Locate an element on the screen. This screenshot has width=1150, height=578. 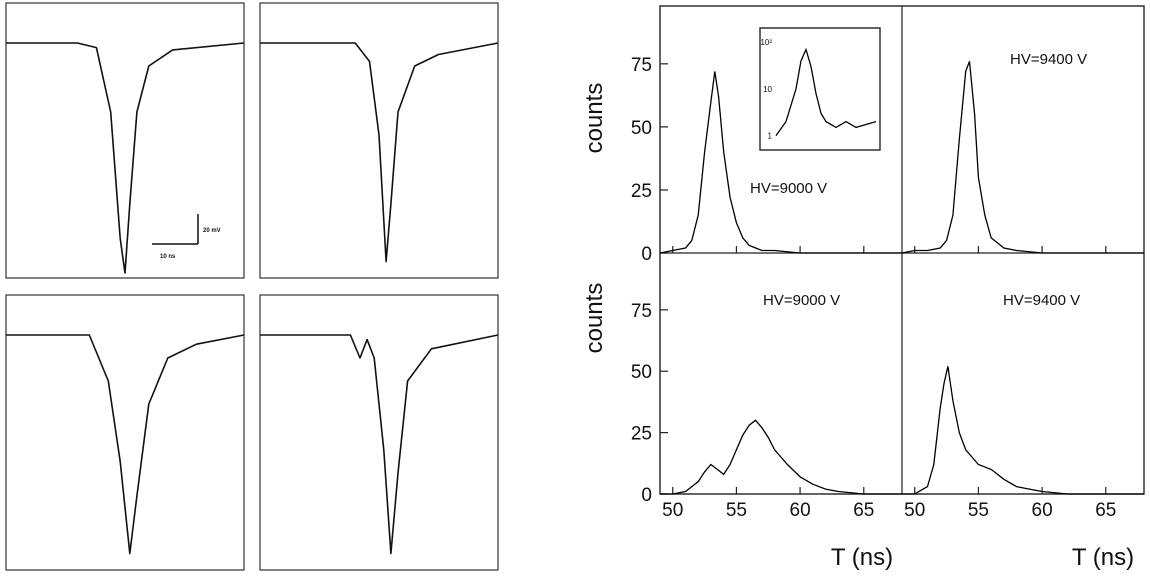
scope-panel-tl is located at coordinates (125, 140).